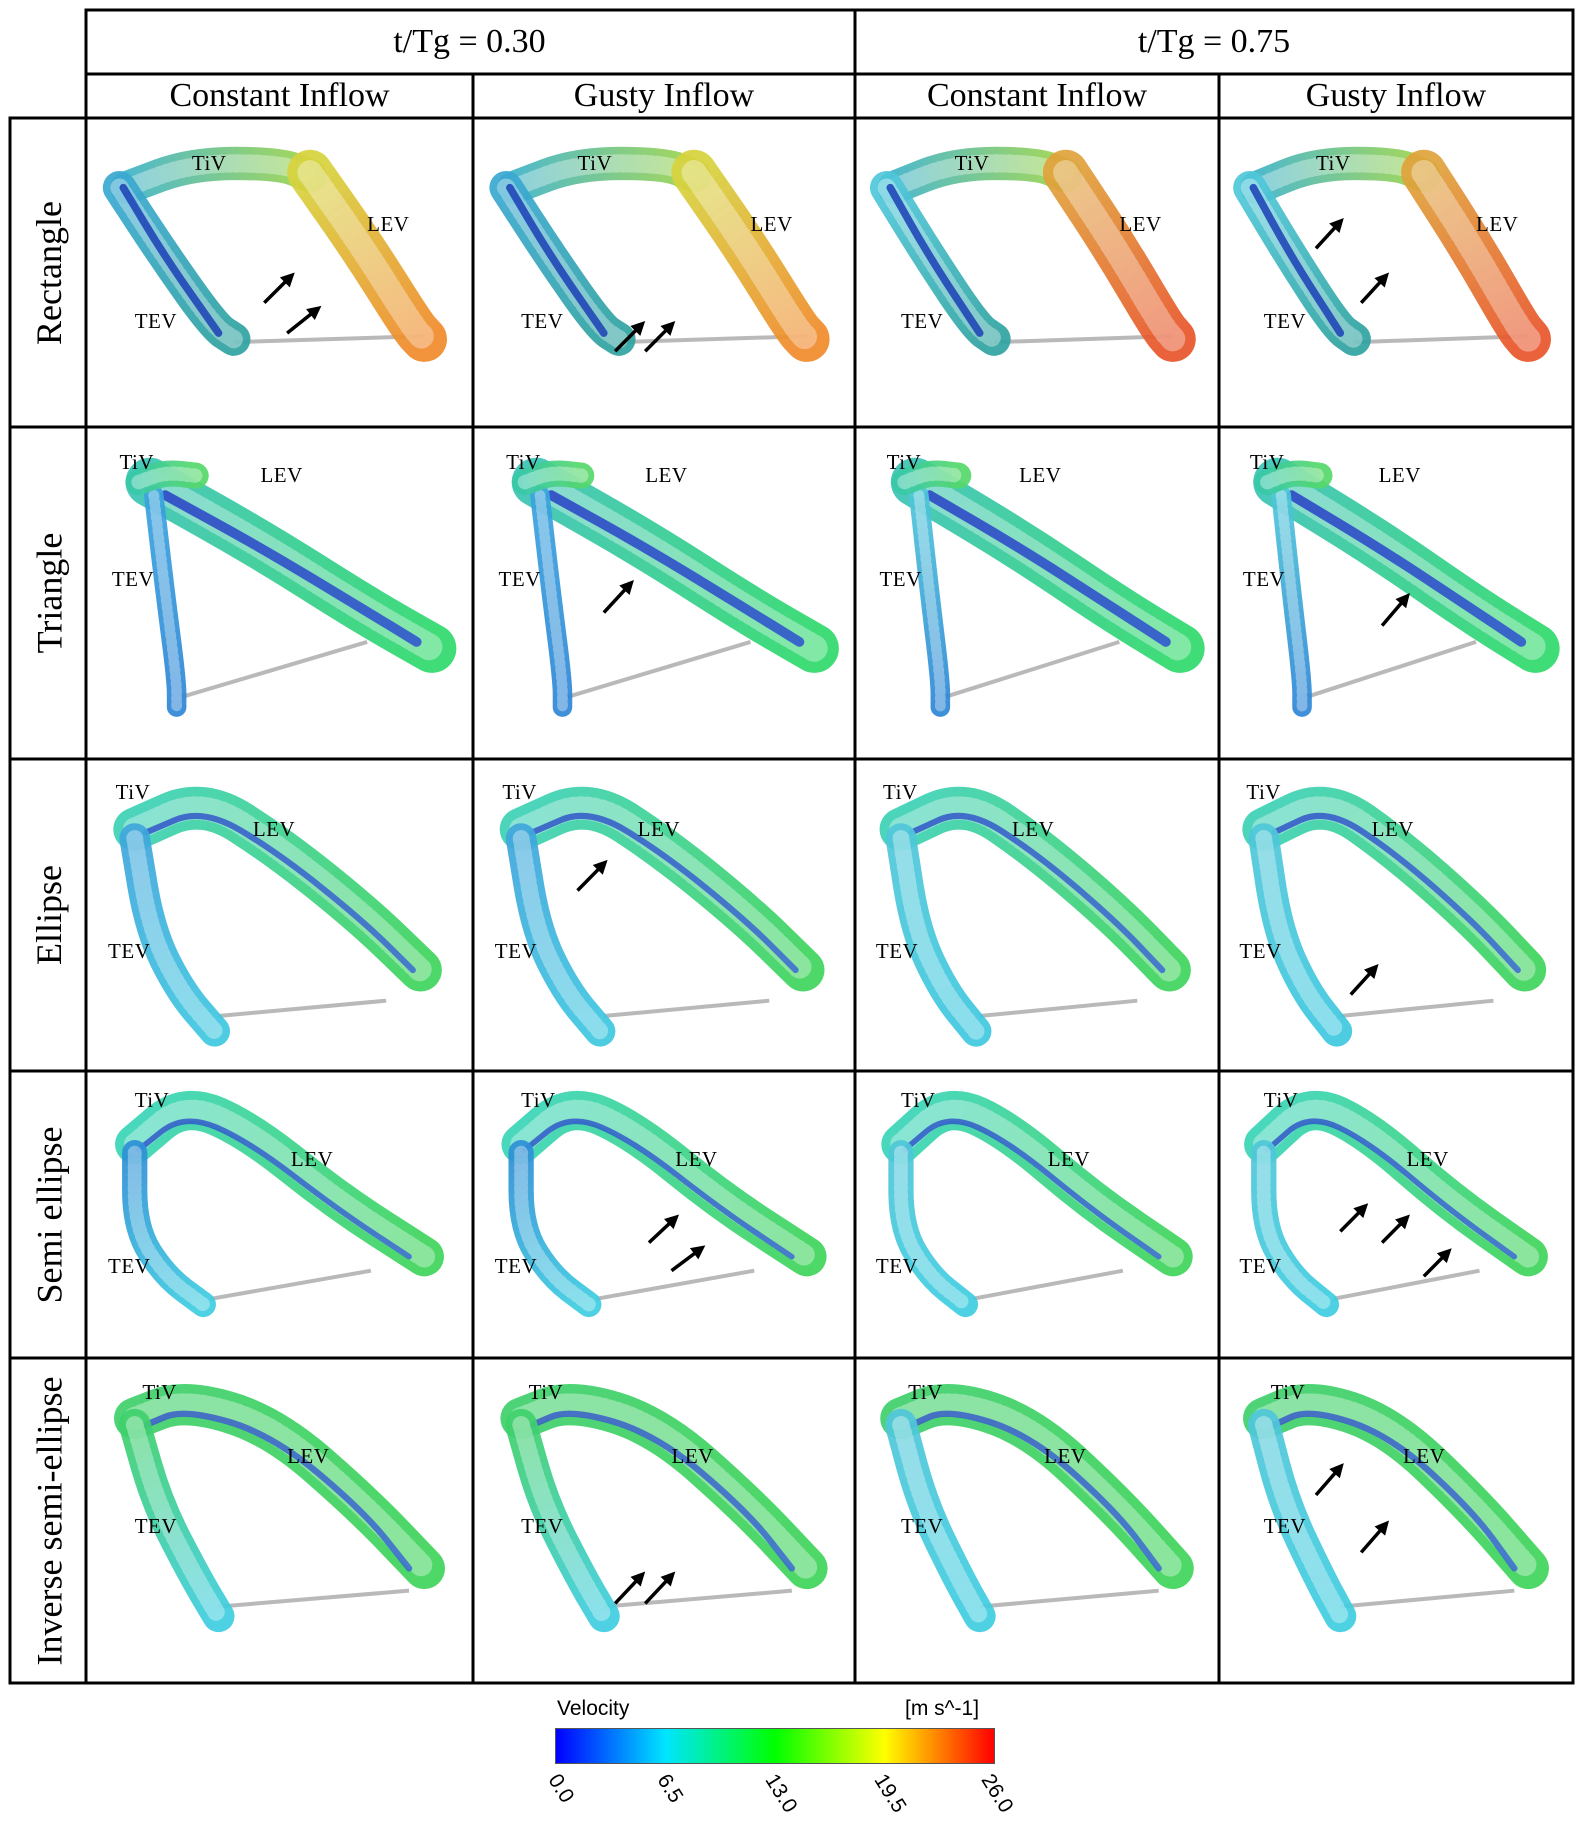 This screenshot has height=1827, width=1582. What do you see at coordinates (1214, 41) in the screenshot?
I see `header-group-2-label: t/Tg = 0.75` at bounding box center [1214, 41].